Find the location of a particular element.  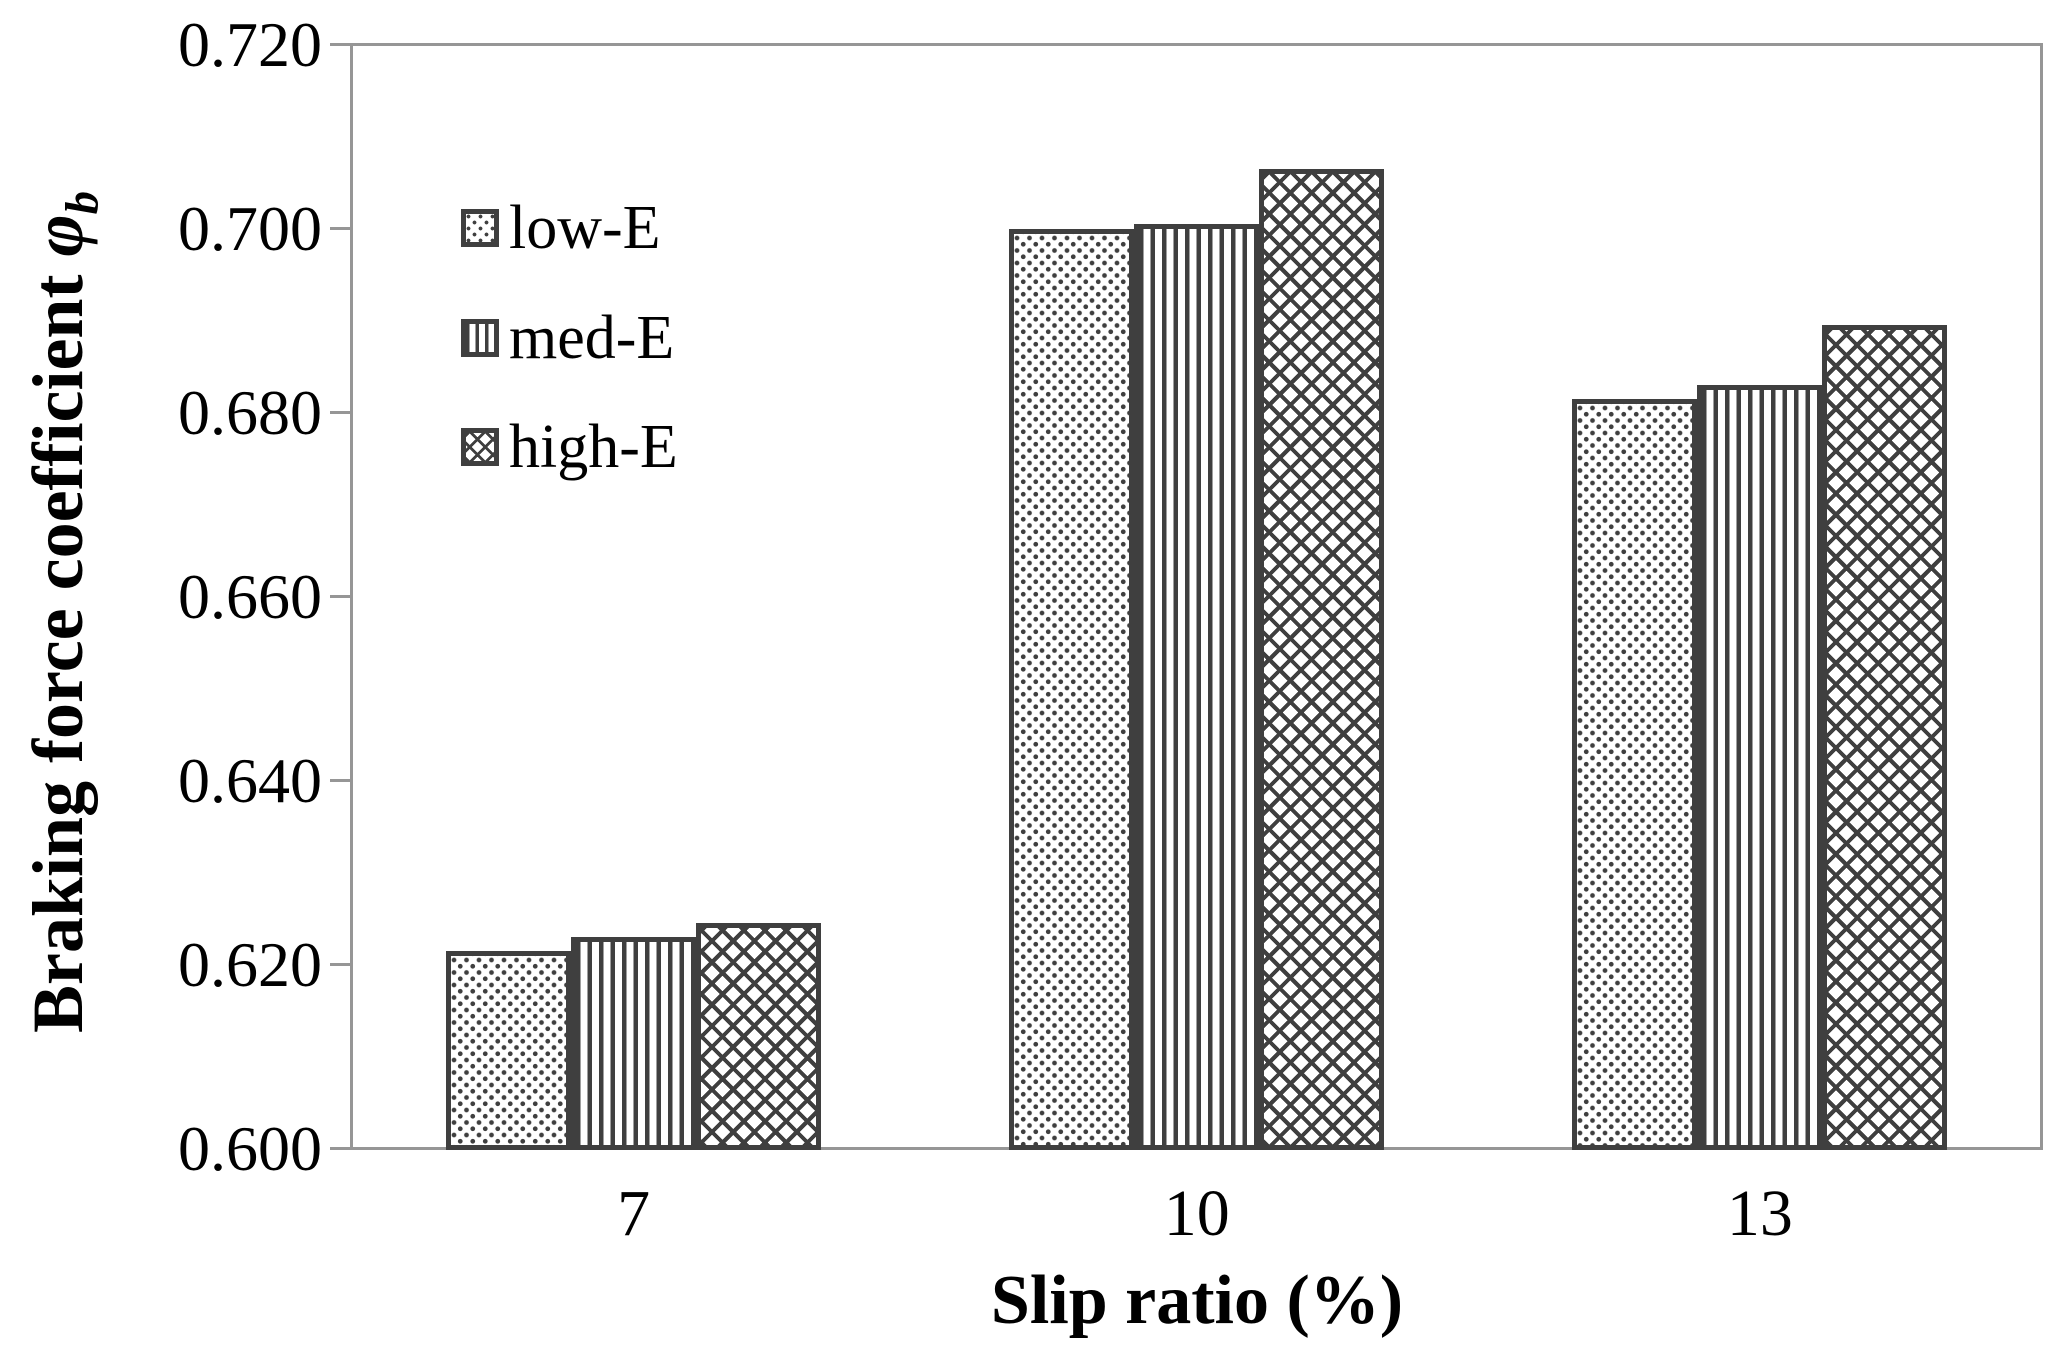

y-tick-mark-0.600 is located at coordinates (341, 1148).